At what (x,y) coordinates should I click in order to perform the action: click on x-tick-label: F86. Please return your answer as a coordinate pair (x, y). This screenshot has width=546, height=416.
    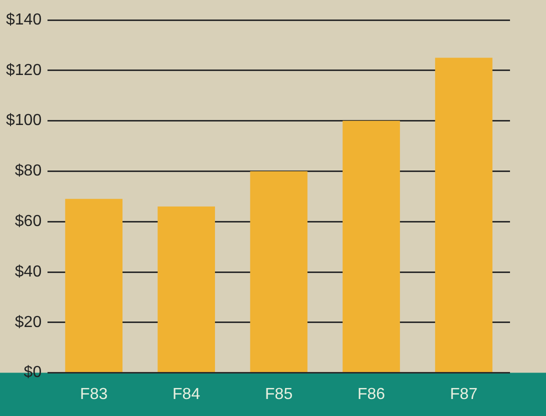
    Looking at the image, I should click on (371, 394).